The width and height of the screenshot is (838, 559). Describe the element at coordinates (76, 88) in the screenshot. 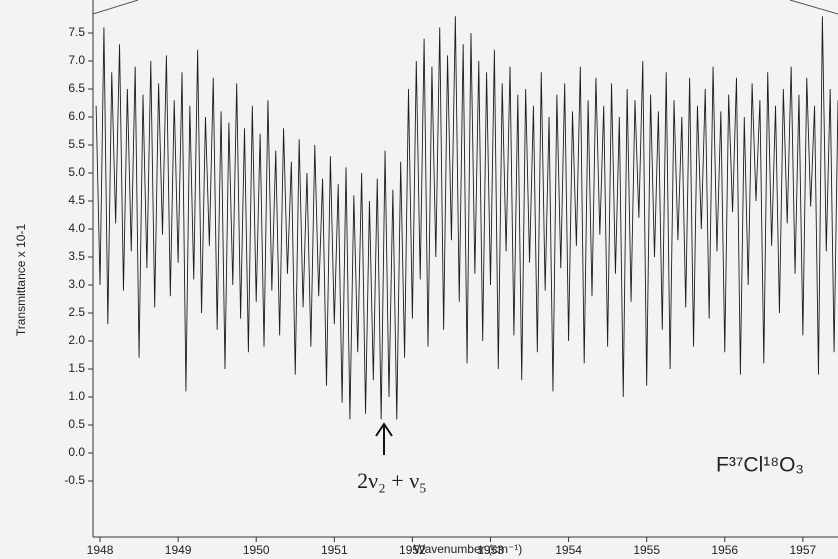

I see `y-tick-label: 6.5` at that location.